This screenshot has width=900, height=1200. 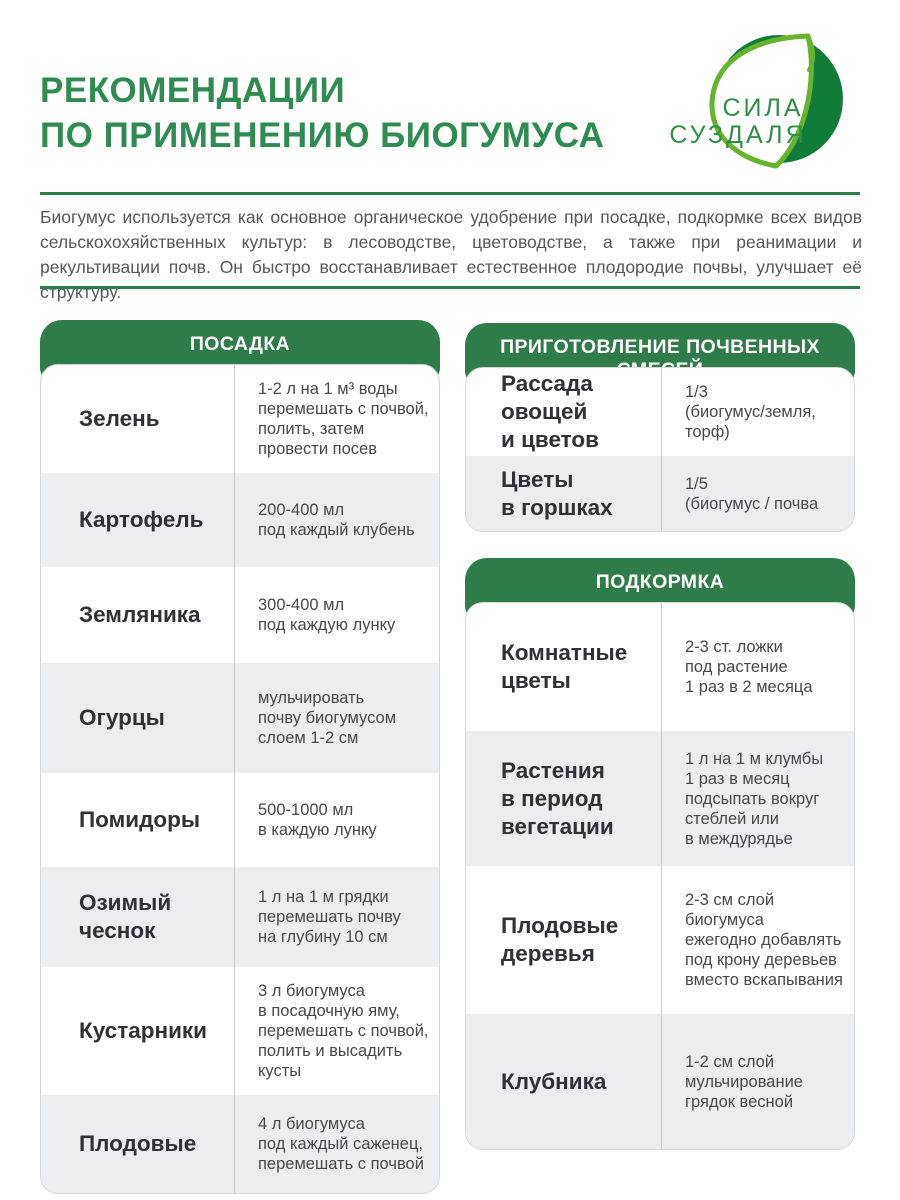 I want to click on brand-logo: СИЛА СУЗДАЛЯ, so click(x=751, y=100).